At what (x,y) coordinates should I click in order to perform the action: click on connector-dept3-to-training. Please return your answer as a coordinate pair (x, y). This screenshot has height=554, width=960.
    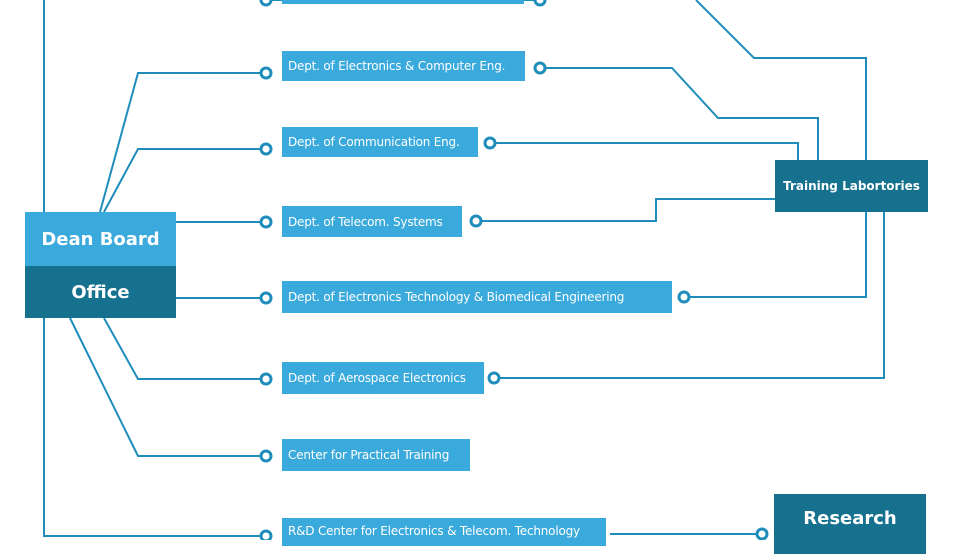
    Looking at the image, I should click on (627, 210).